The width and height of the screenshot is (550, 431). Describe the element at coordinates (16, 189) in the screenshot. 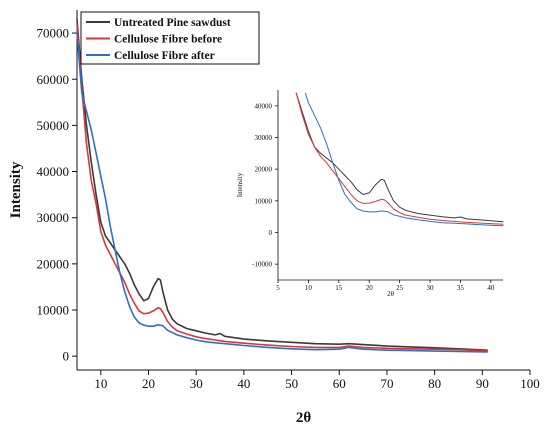

I see `main-y-axis-title: Intensity` at that location.